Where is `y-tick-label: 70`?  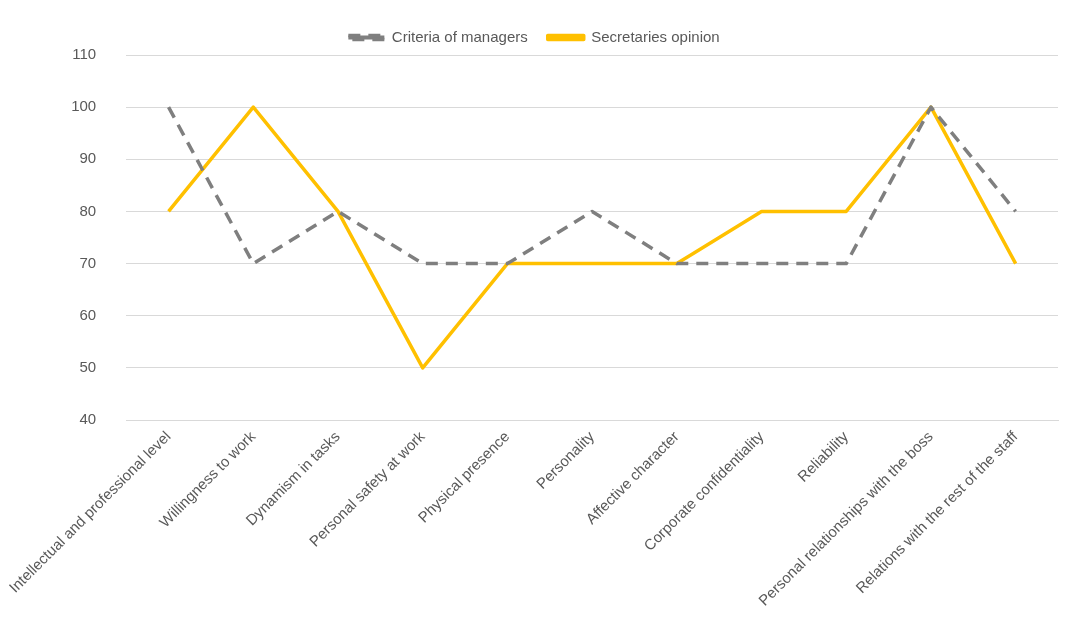
y-tick-label: 70 is located at coordinates (88, 262).